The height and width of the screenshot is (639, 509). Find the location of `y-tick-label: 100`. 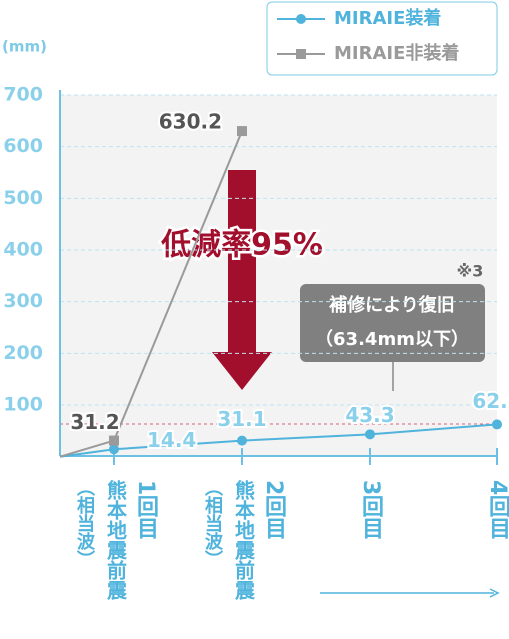

y-tick-label: 100 is located at coordinates (23, 405).